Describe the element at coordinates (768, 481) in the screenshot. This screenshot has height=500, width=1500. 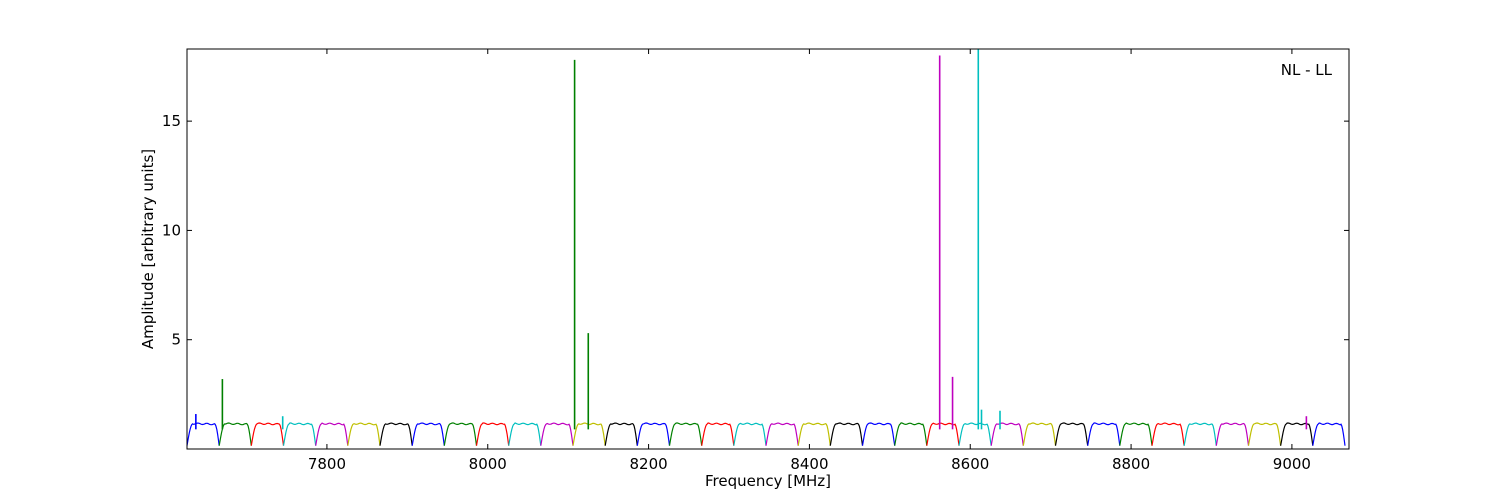
I see `x-axis-label: Frequency [MHz]` at that location.